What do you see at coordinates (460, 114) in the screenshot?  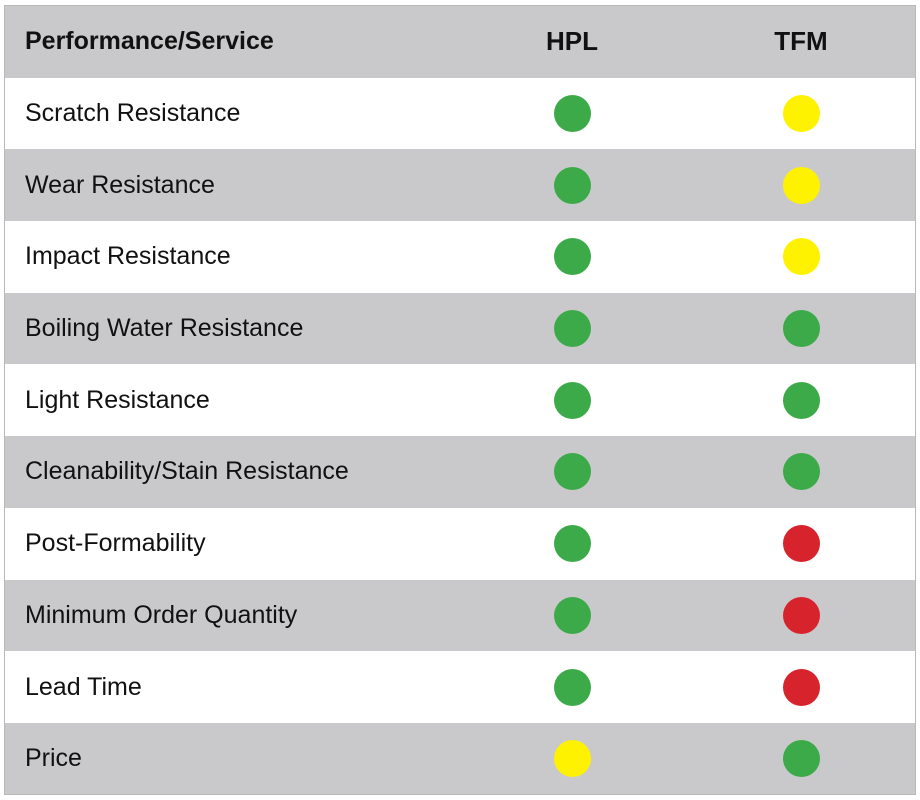 I see `table-row: Scratch Resistance` at bounding box center [460, 114].